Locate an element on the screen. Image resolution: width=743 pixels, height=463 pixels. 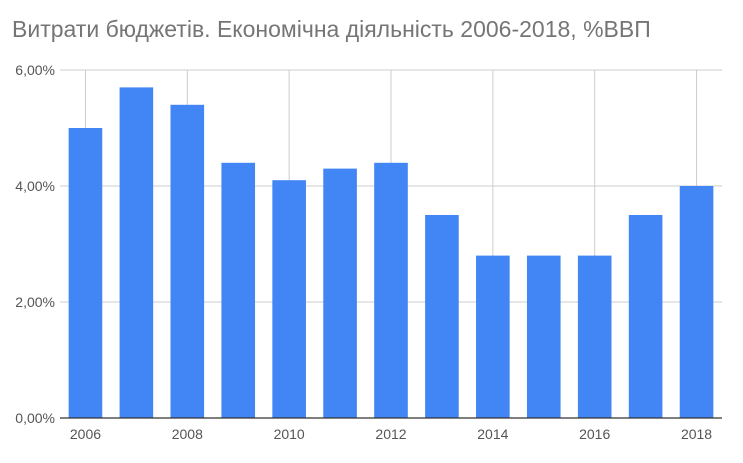
bar-2014 is located at coordinates (493, 336).